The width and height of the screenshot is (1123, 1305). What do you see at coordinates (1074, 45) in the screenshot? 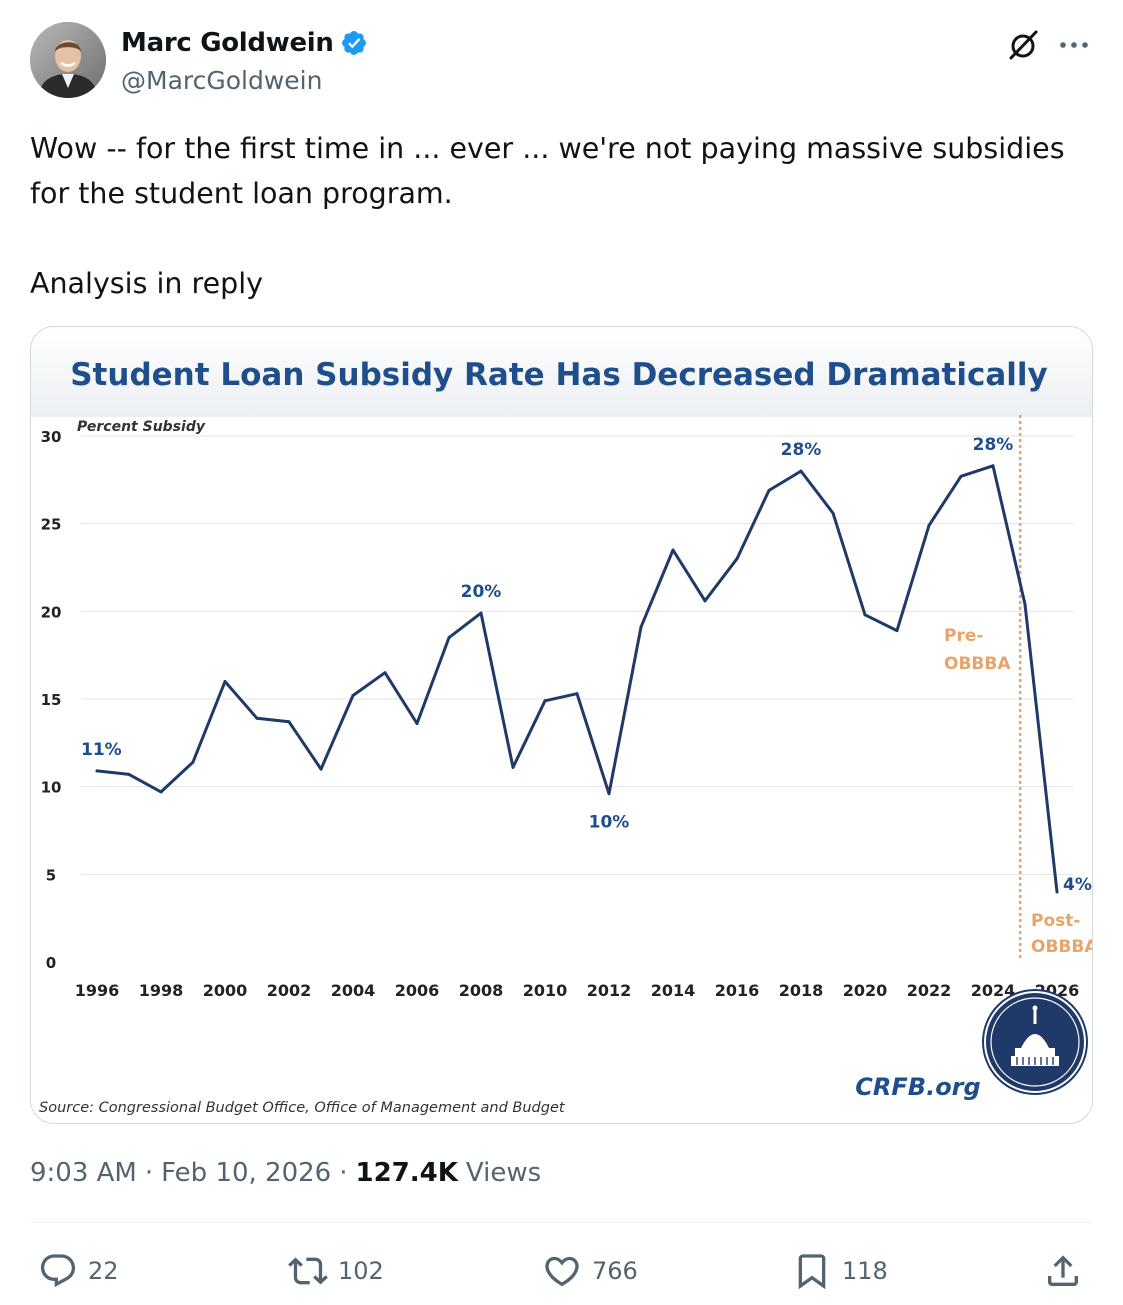
I see `more-options-icon` at bounding box center [1074, 45].